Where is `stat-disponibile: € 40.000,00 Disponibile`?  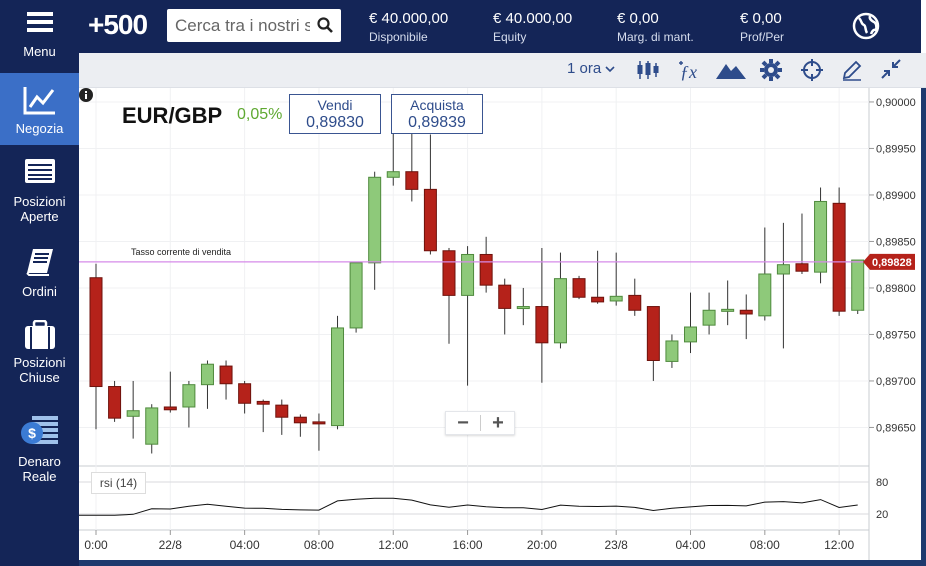
stat-disponibile: € 40.000,00 Disponibile is located at coordinates (408, 27).